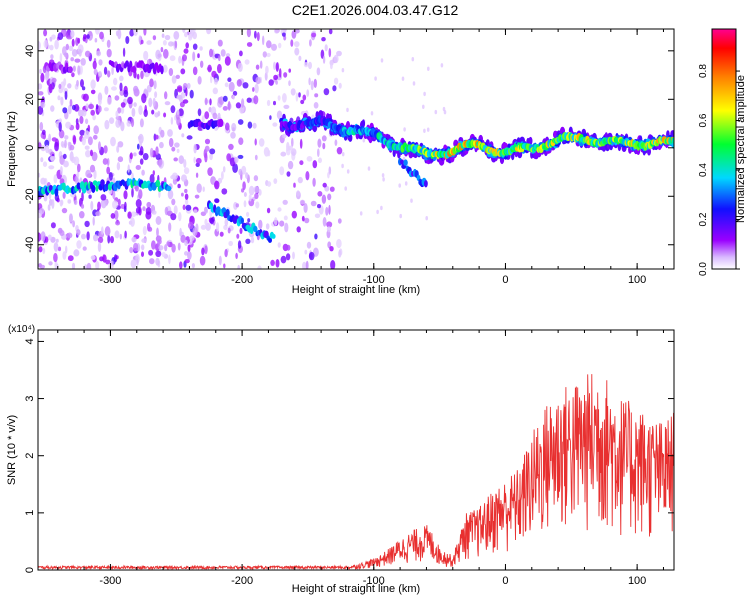  Describe the element at coordinates (505, 581) in the screenshot. I see `x-tick-label: 0` at that location.